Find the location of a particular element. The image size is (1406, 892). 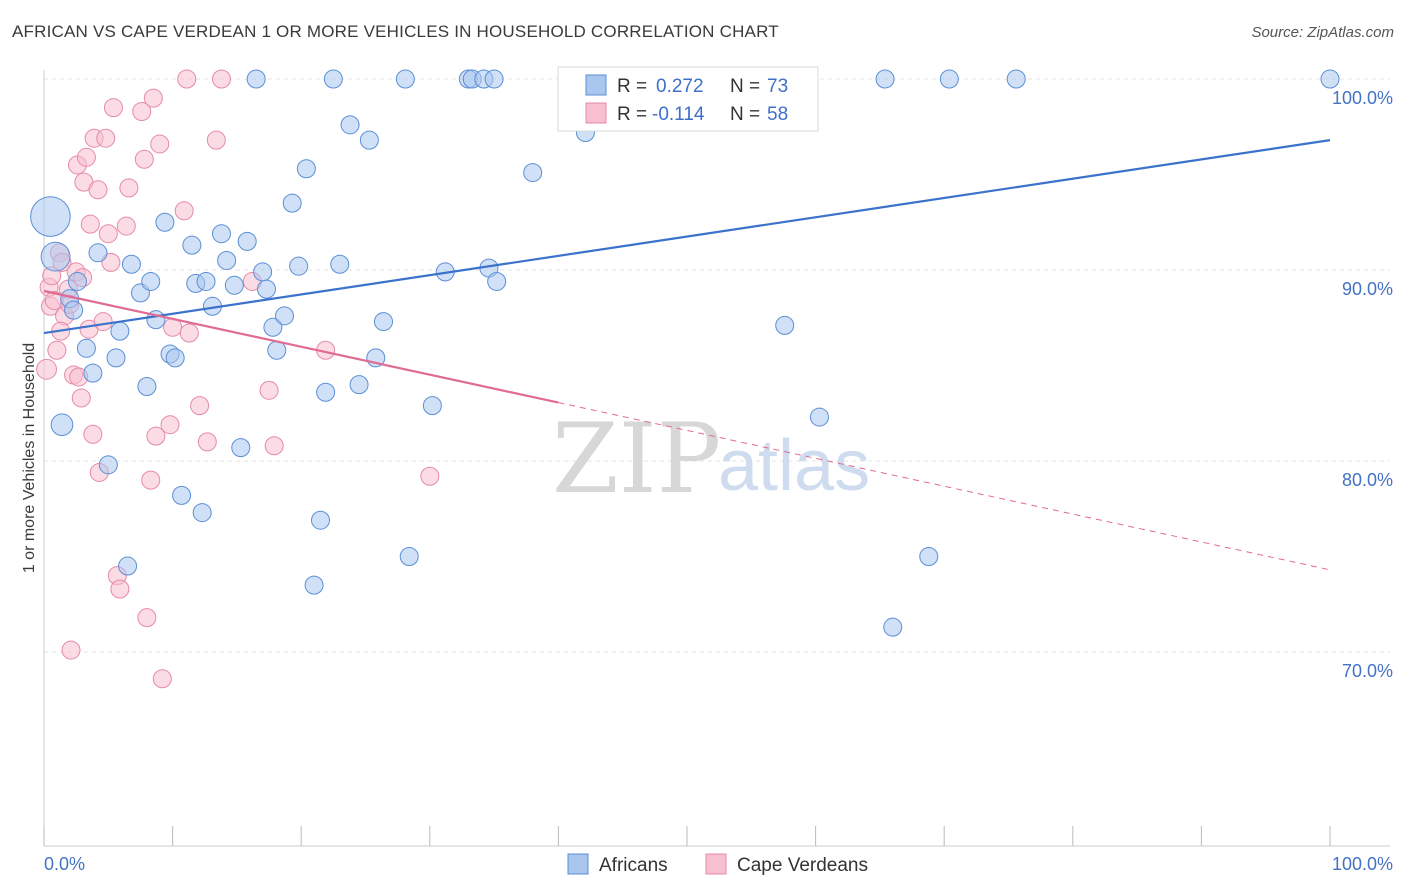

legend-n-value-africans: 73 is located at coordinates (777, 86).